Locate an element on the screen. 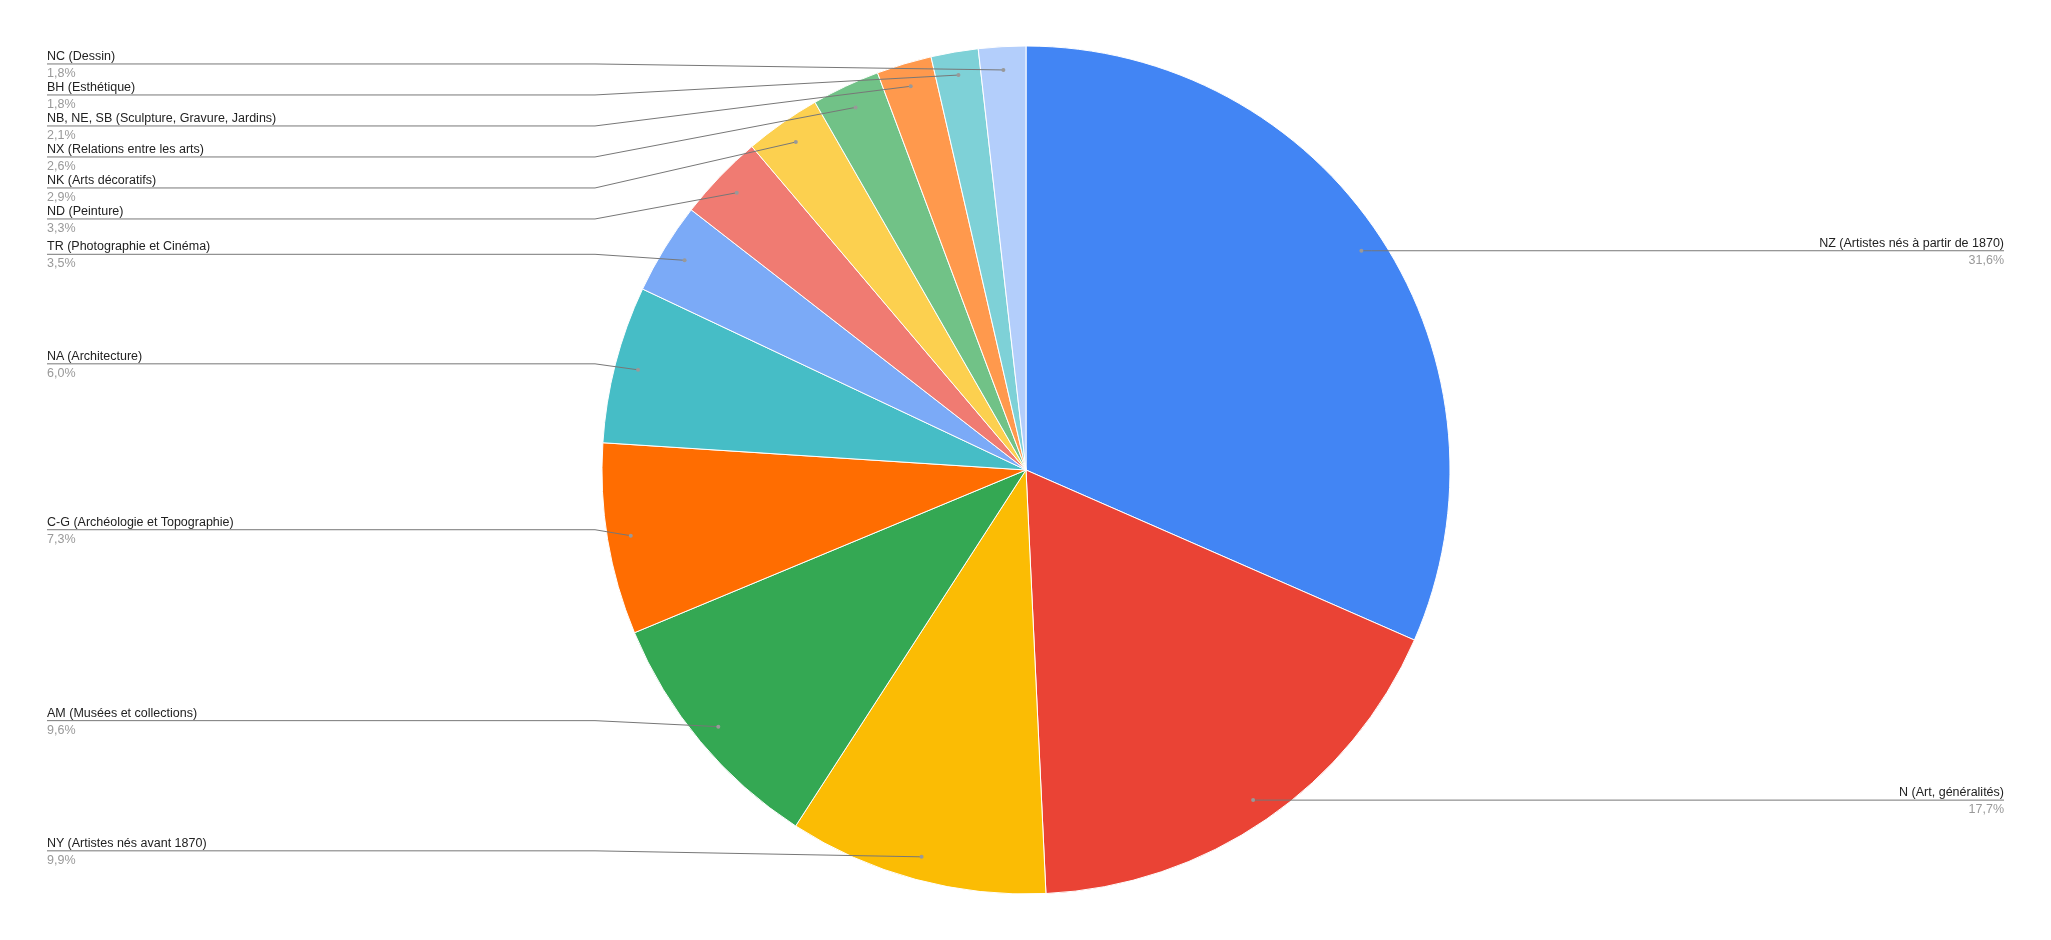  slice-label: NC (Dessin) is located at coordinates (81, 55).